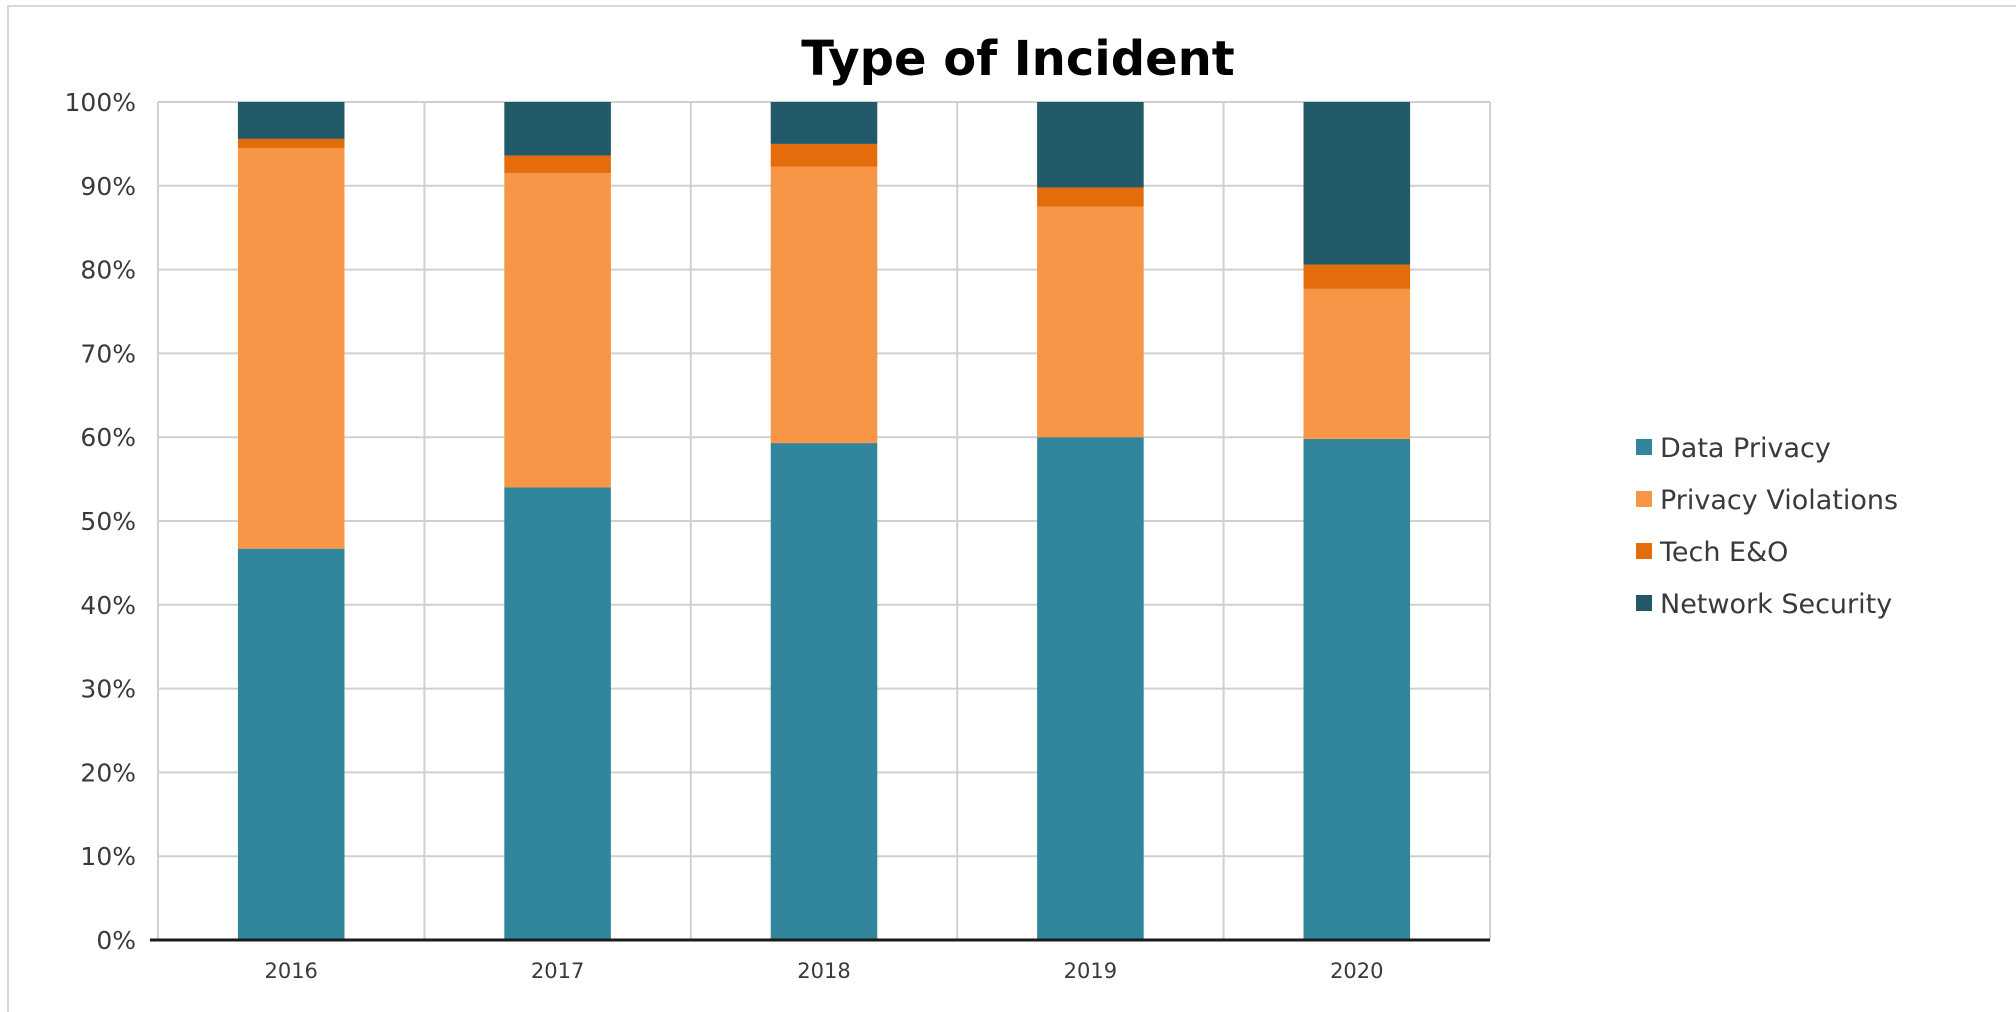 This screenshot has height=1012, width=2016. Describe the element at coordinates (108, 270) in the screenshot. I see `y-tick-label: 80%` at that location.